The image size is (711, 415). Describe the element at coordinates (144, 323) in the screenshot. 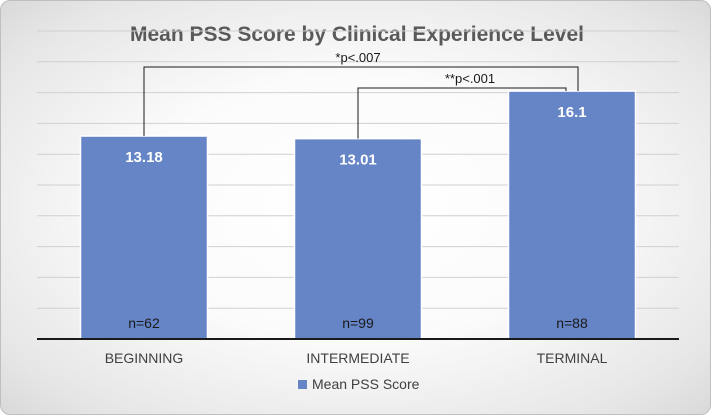

I see `n-label: n=62` at that location.